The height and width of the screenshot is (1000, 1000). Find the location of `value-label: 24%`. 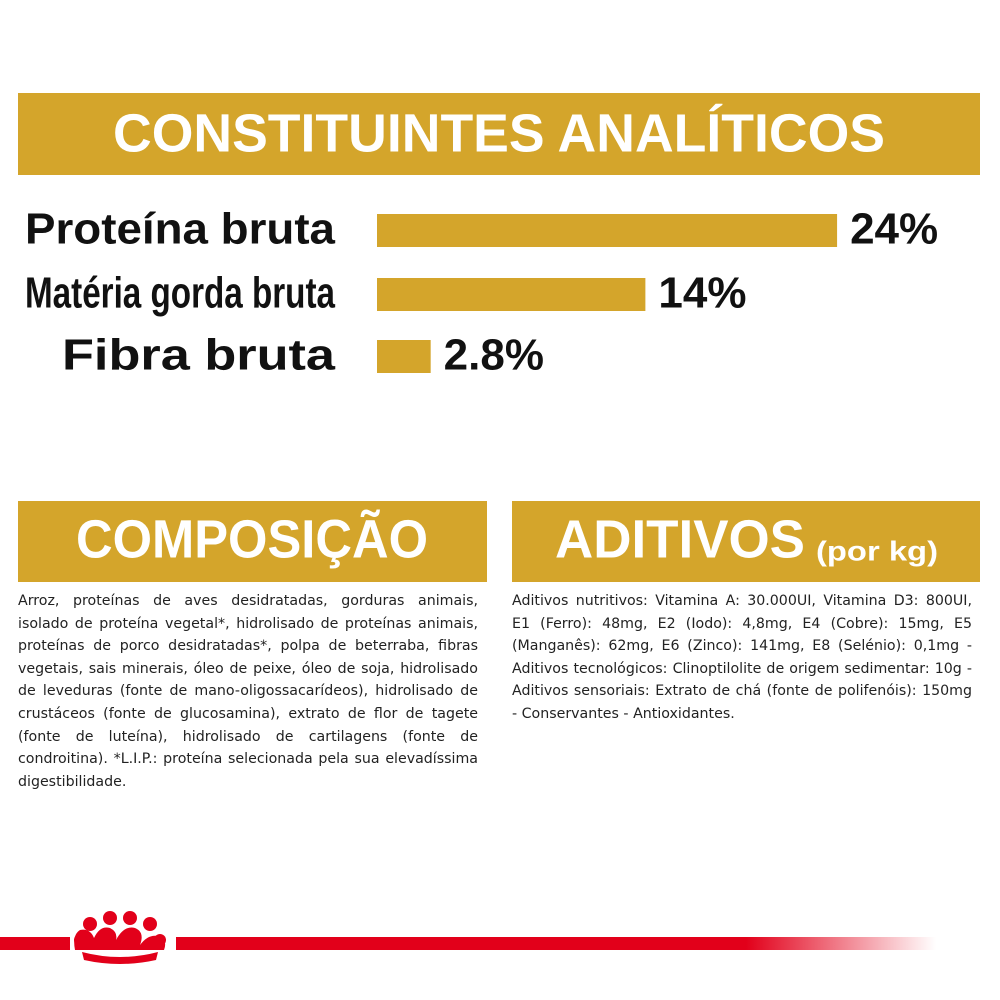

value-label: 24% is located at coordinates (894, 229).